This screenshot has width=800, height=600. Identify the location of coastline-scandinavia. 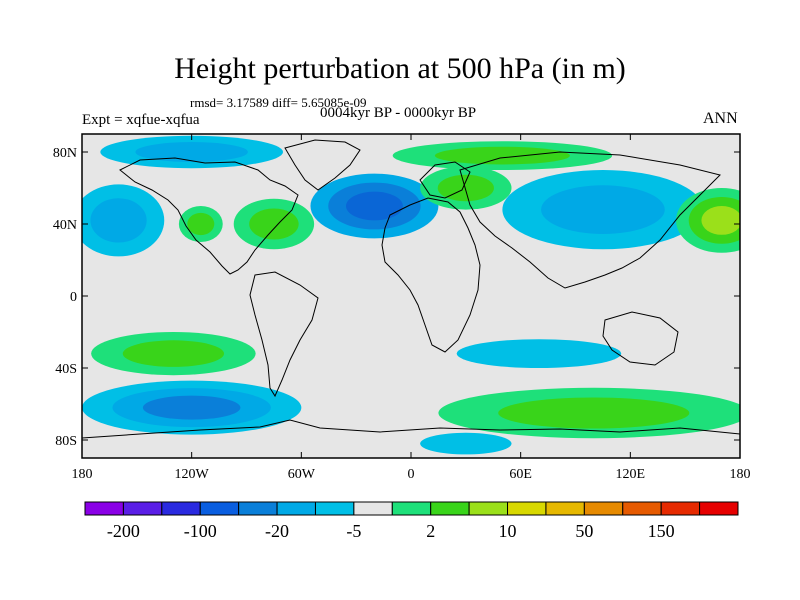
(445, 180).